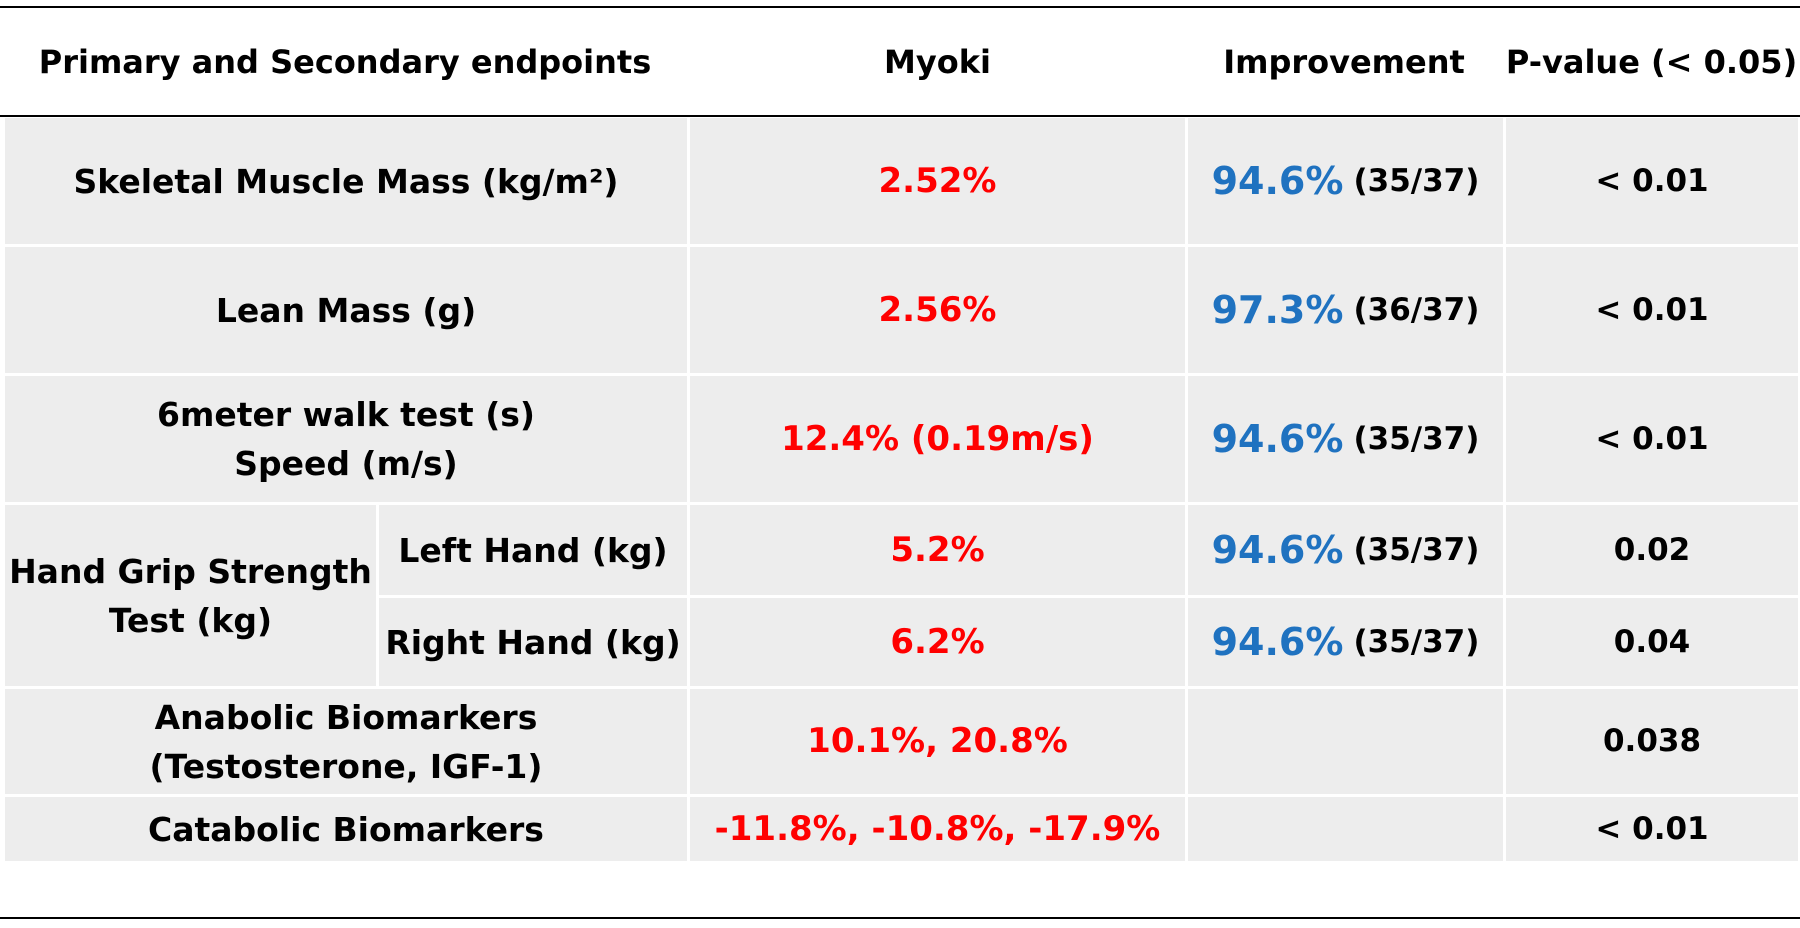 The image size is (1800, 928). Describe the element at coordinates (1345, 310) in the screenshot. I see `improvement-cell: 97.3% (36/37)` at that location.